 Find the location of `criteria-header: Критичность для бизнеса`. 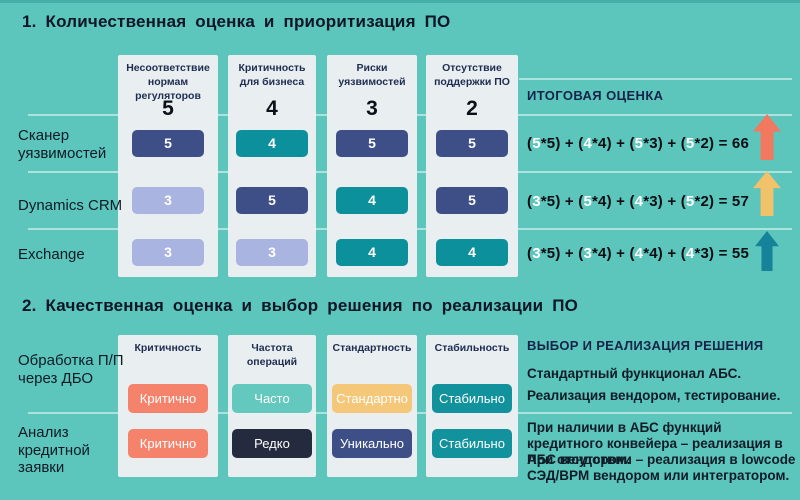

criteria-header: Критичность для бизнеса is located at coordinates (272, 75).